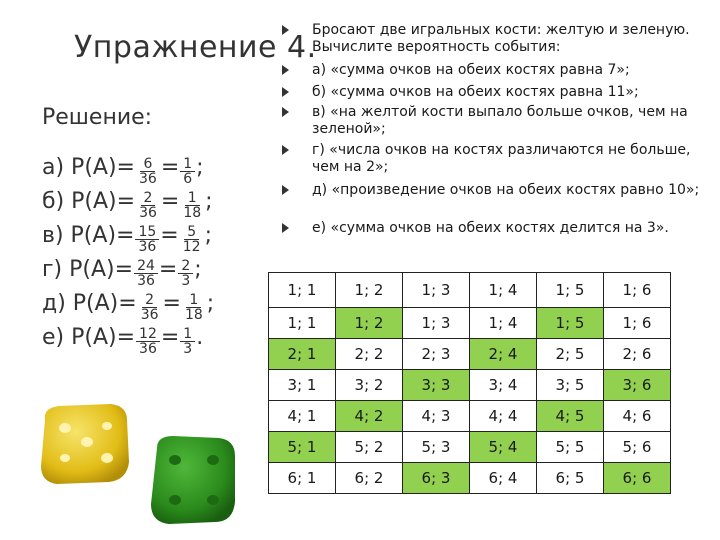 The image size is (720, 540). What do you see at coordinates (436, 447) in the screenshot?
I see `outcome-cell: 5; 3` at bounding box center [436, 447].